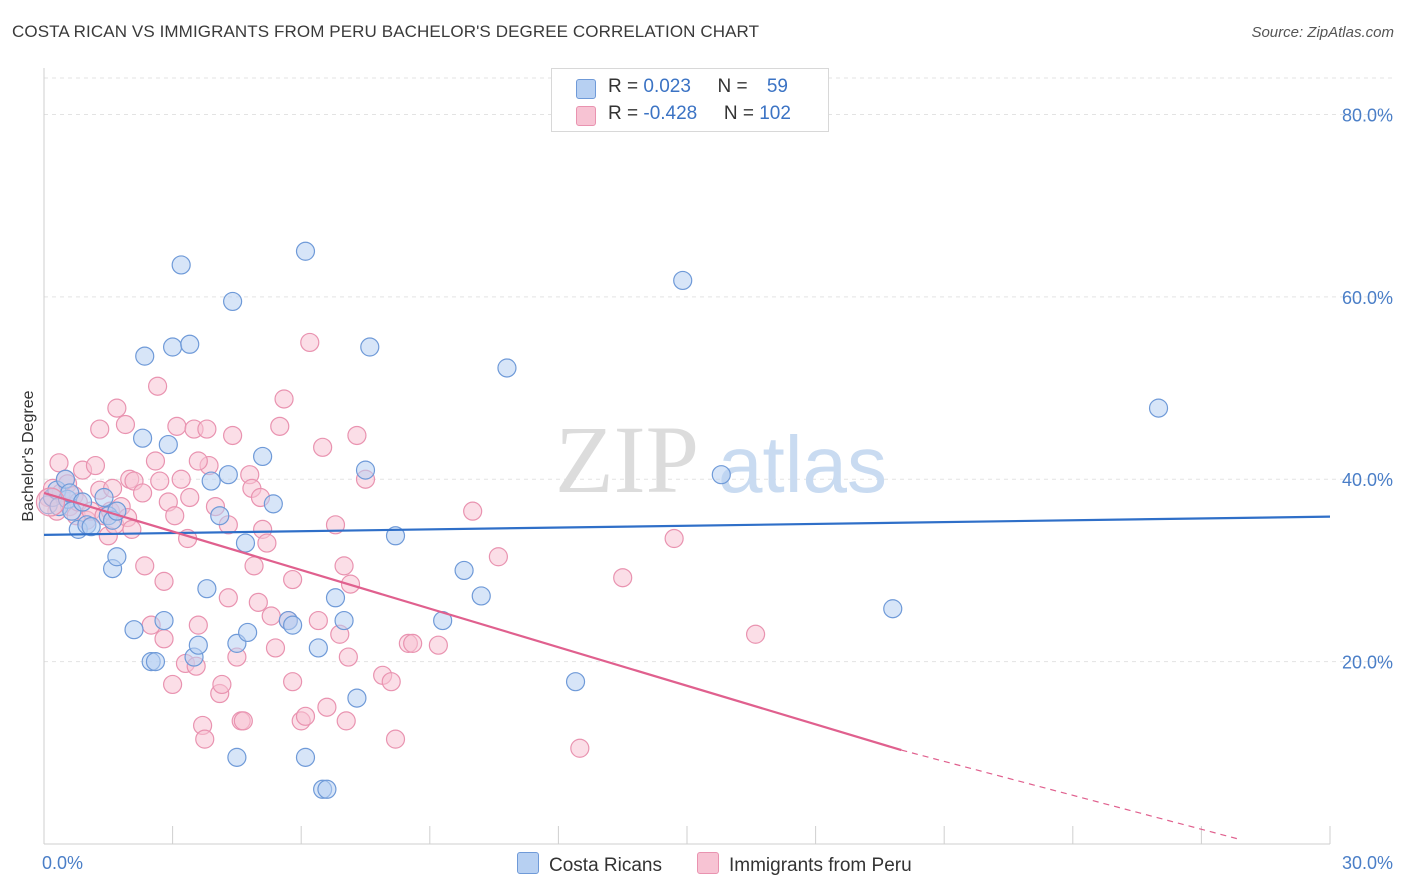 The width and height of the screenshot is (1406, 892). I want to click on legend-r-value: -0.428, so click(670, 113).